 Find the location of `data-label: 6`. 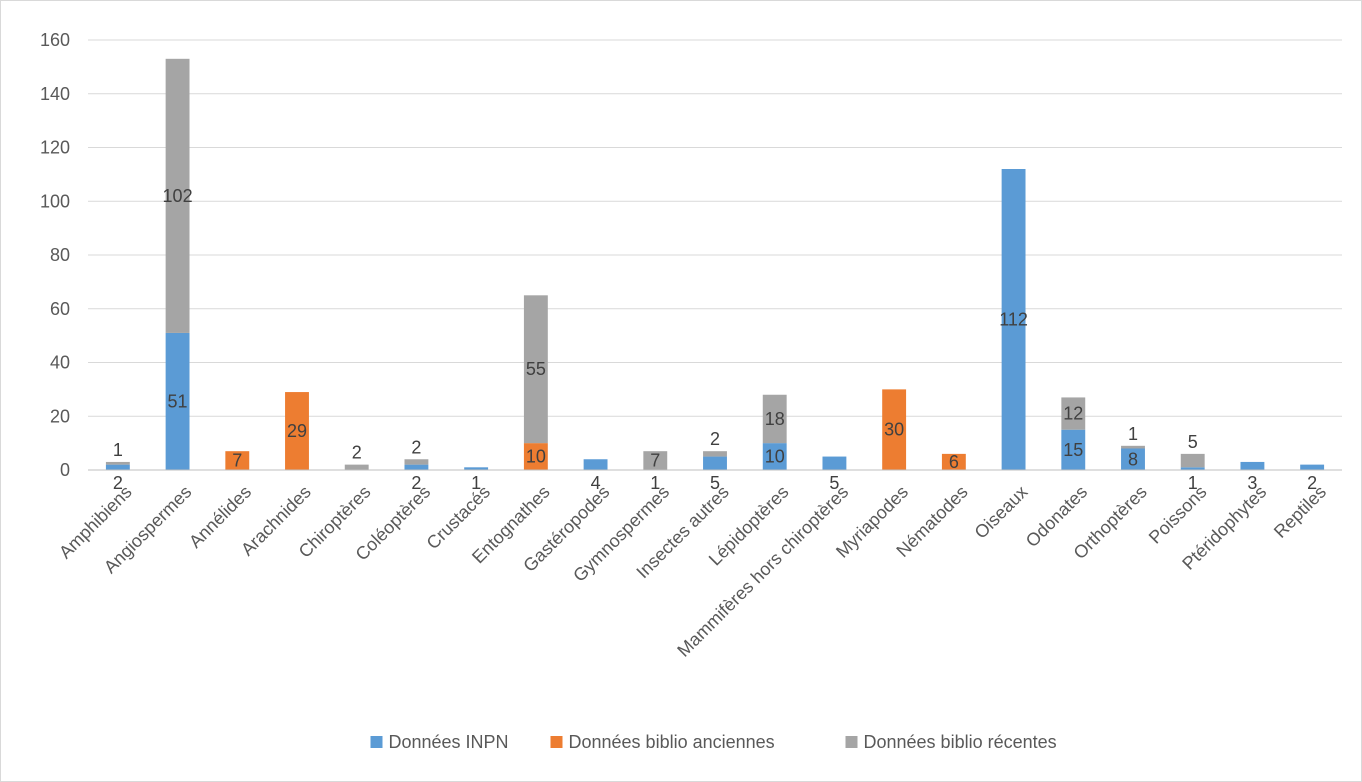

data-label: 6 is located at coordinates (954, 462).